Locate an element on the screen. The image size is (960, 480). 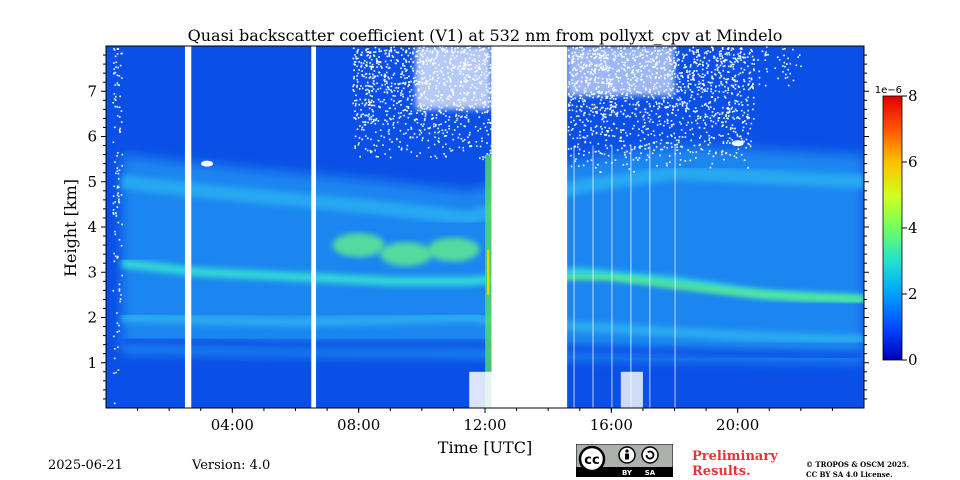
preliminary-line-2: Results. is located at coordinates (721, 471).